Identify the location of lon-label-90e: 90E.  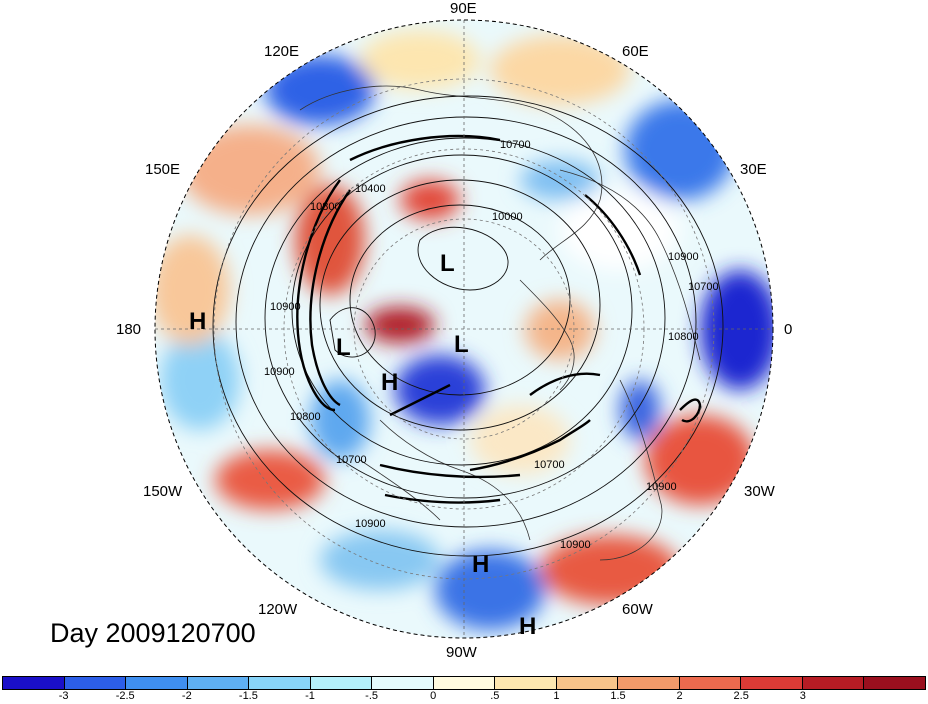
(463, 8).